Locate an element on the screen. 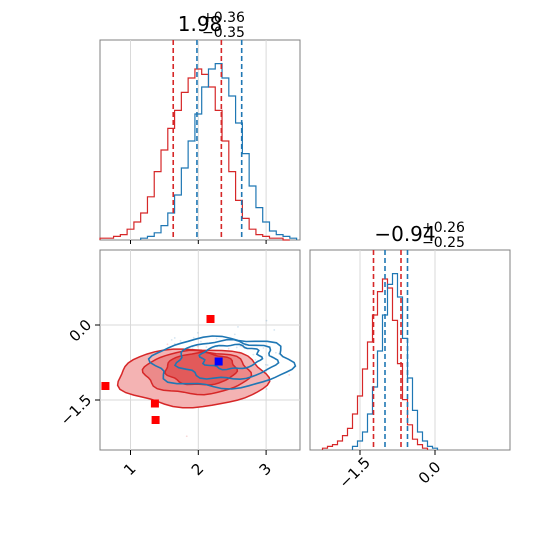 This screenshot has height=550, width=550. marginal-y-title: −0.94 is located at coordinates (404, 234).